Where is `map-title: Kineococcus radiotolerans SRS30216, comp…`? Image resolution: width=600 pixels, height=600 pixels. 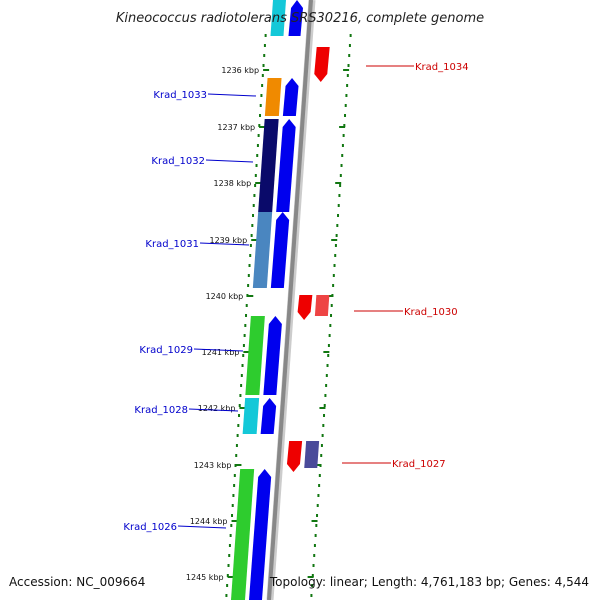 map-title: Kineococcus radiotolerans SRS30216, comp… is located at coordinates (300, 18).